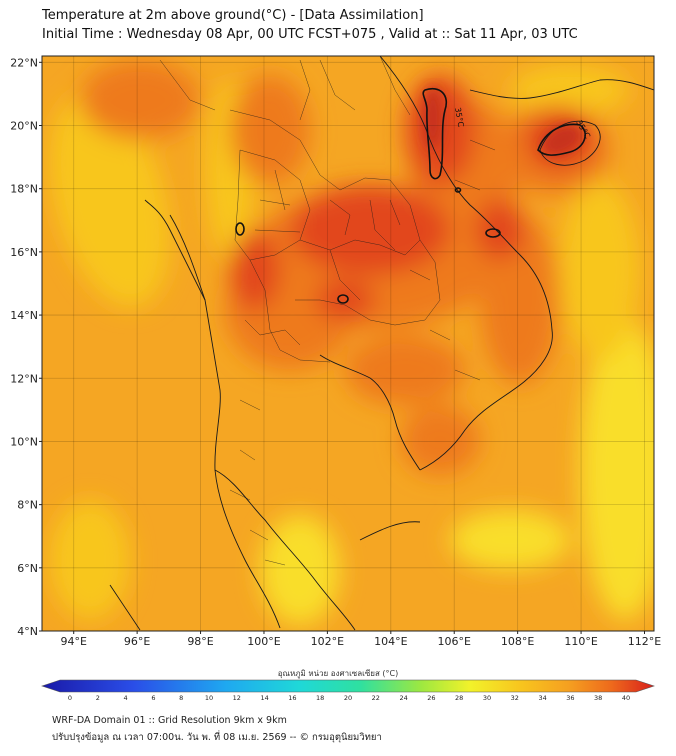 The height and width of the screenshot is (756, 676). What do you see at coordinates (542, 698) in the screenshot?
I see `colorbar-tick-label: 34` at bounding box center [542, 698].